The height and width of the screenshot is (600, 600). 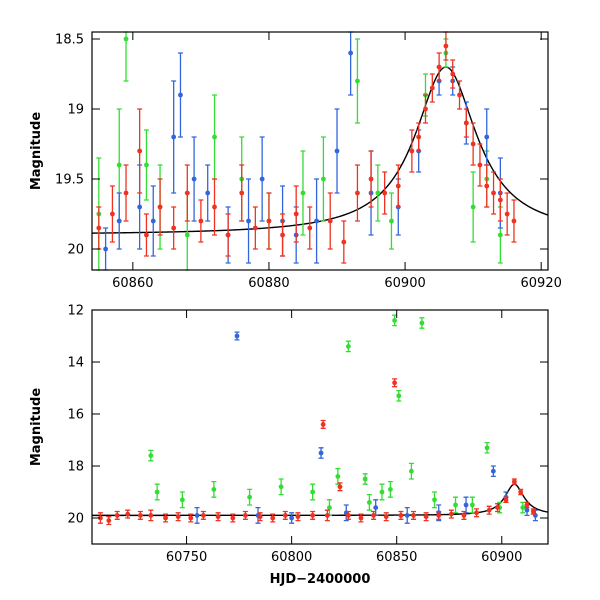 I want to click on x-tick-label: 60920, so click(x=541, y=283).